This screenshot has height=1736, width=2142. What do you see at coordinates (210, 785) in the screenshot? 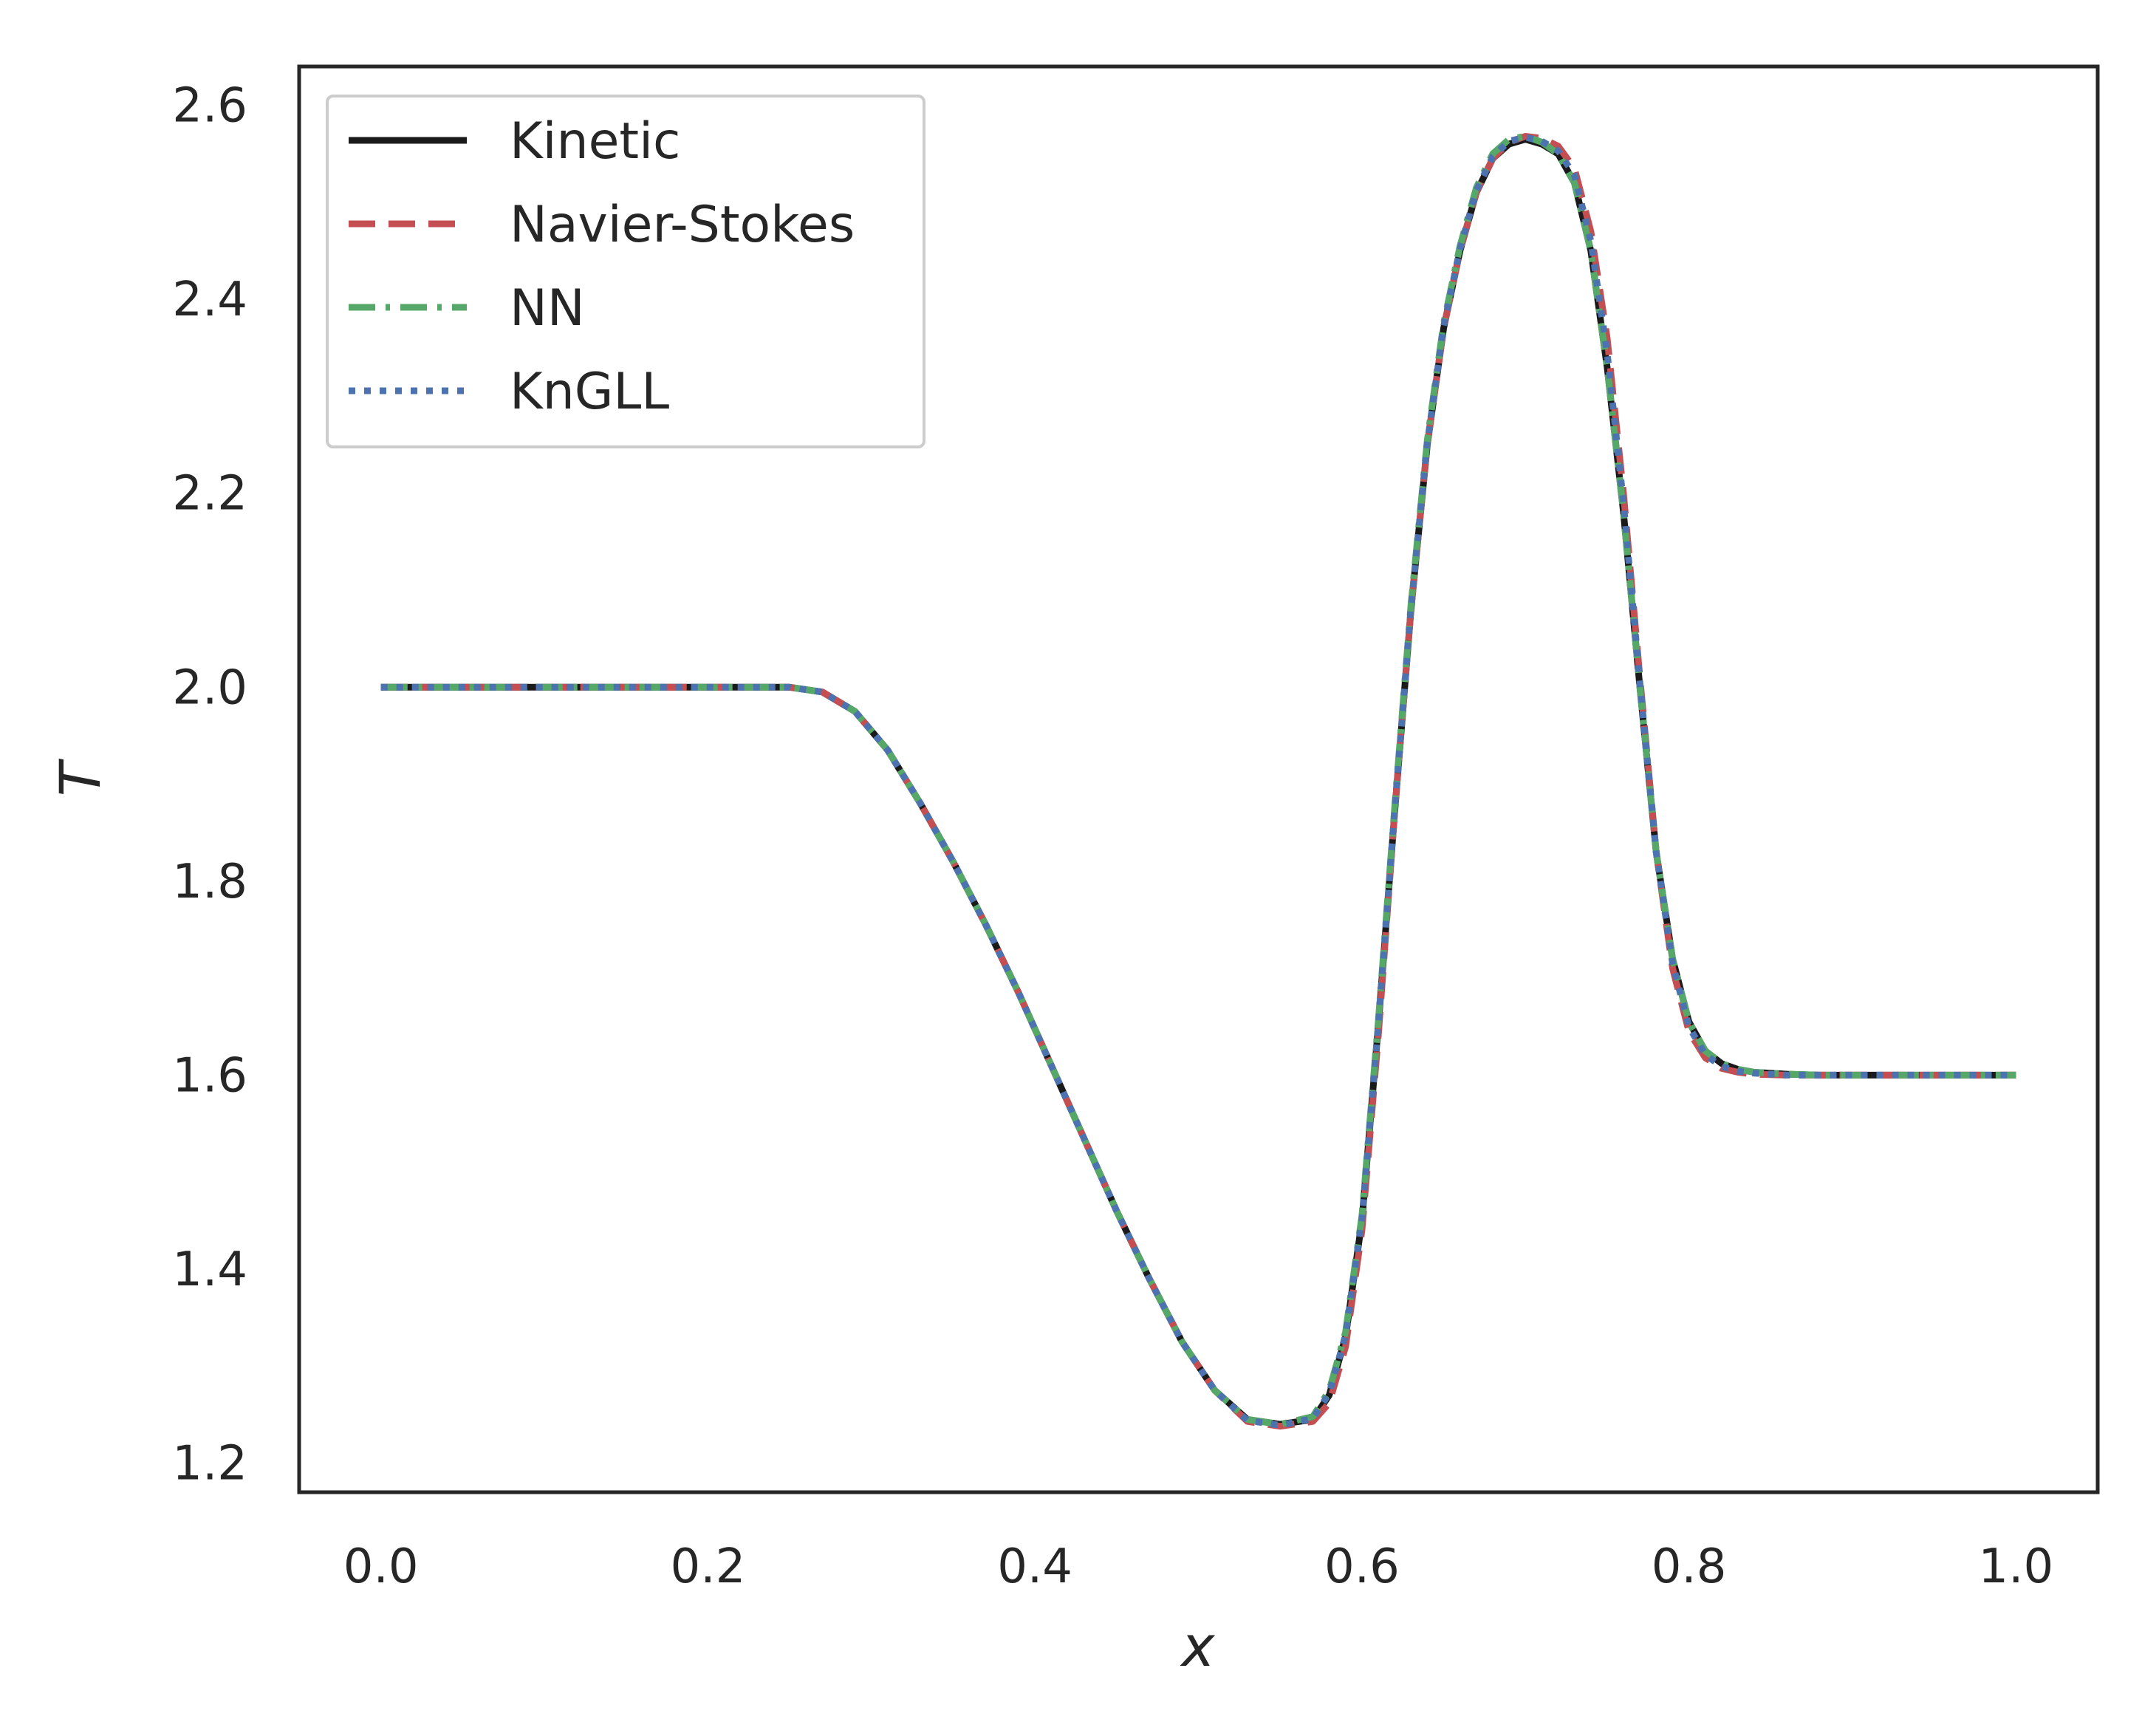
I see `y-tick-labels: 1.2 1.4 1.6 1.8 2.0 2.2 2.4 2.6` at bounding box center [210, 785].